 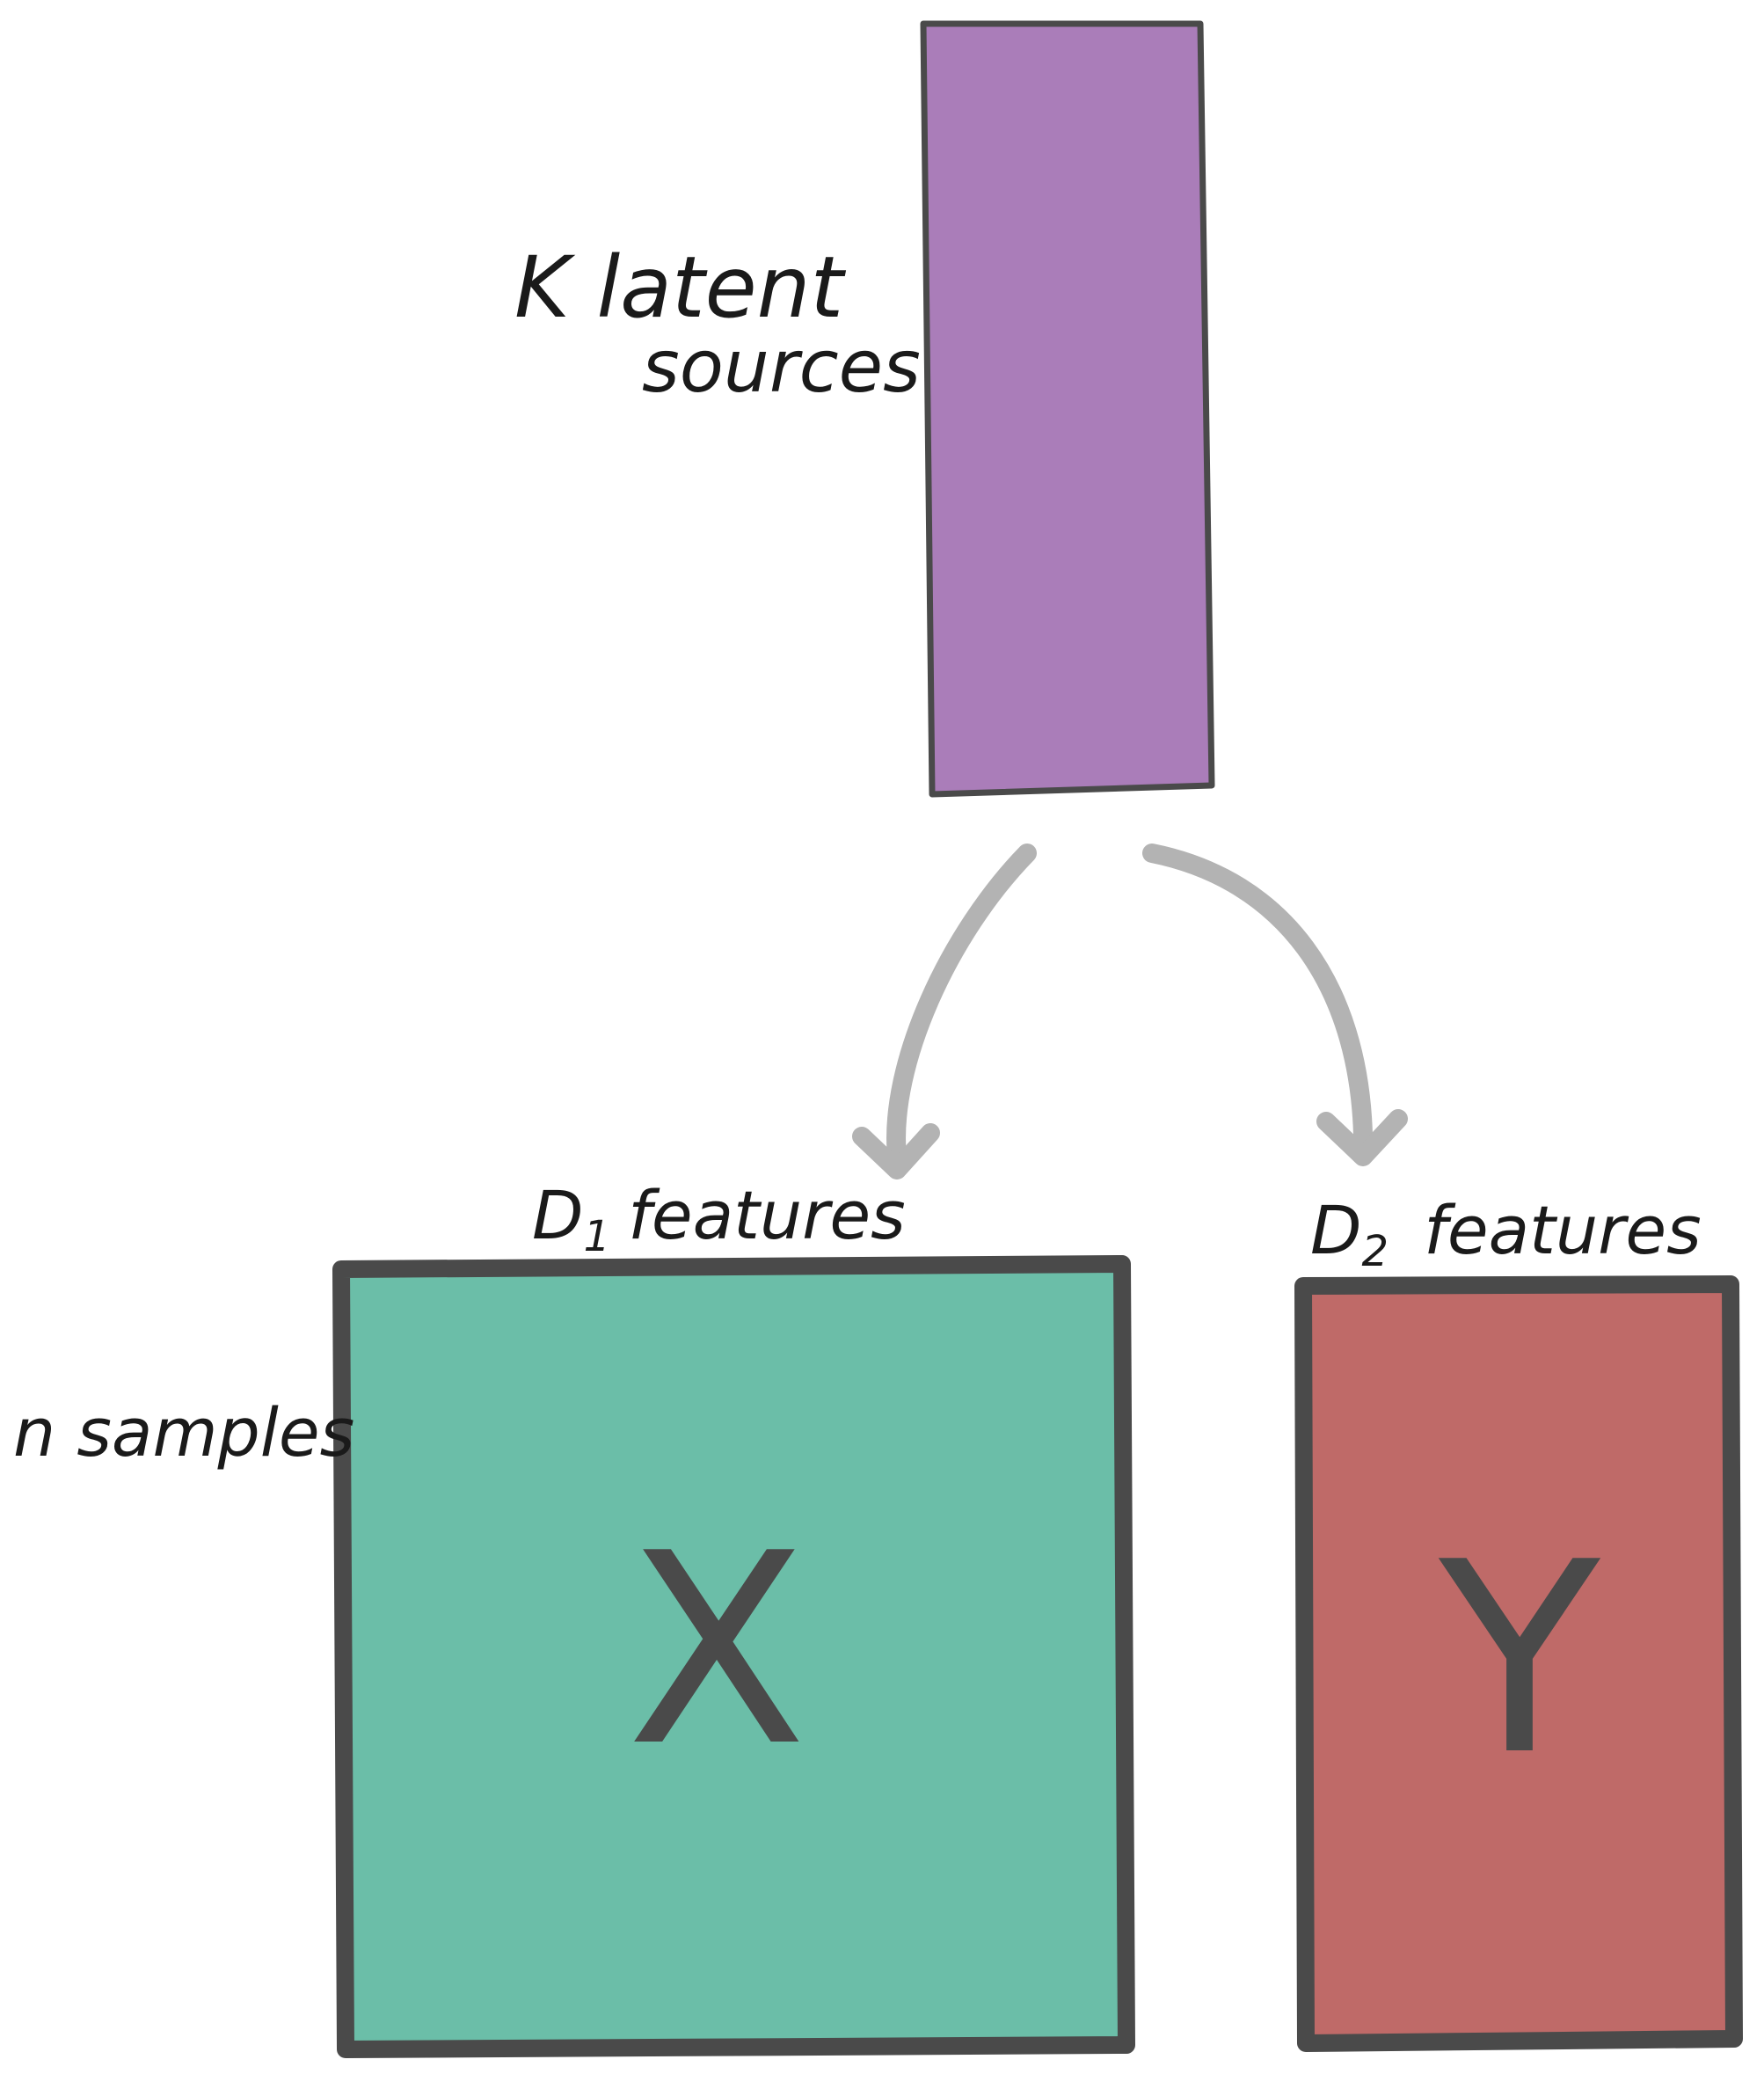 I want to click on matrix-x-top-sub: 1, so click(x=597, y=1236).